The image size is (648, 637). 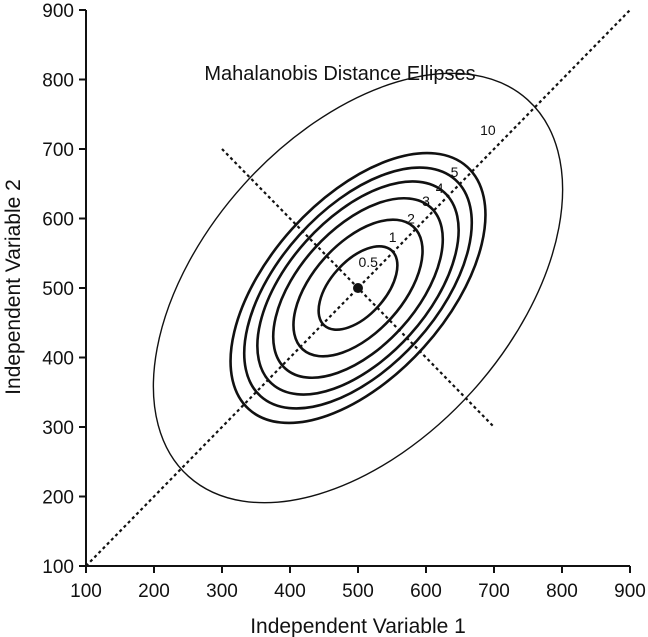 What do you see at coordinates (358, 591) in the screenshot?
I see `x-tick-label: 500` at bounding box center [358, 591].